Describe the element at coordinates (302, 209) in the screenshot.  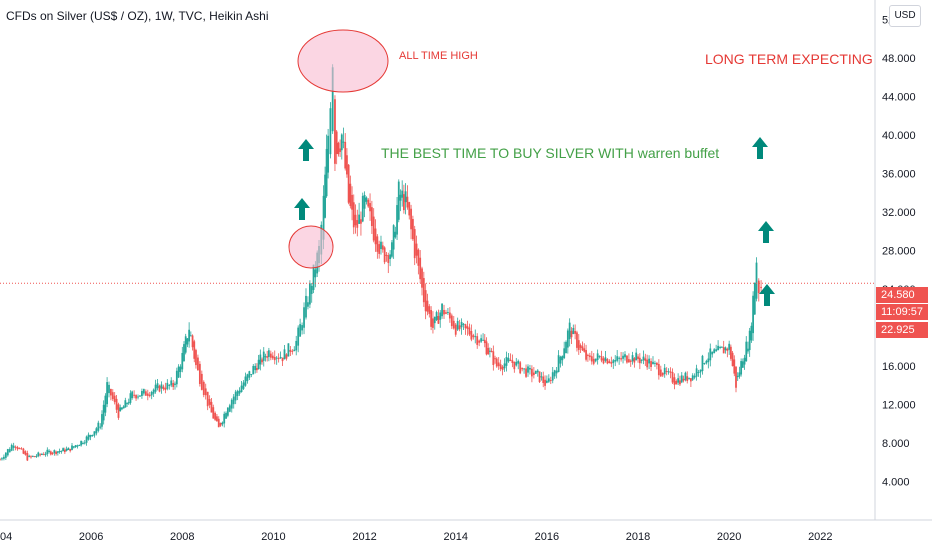
I see `up-arrow-icon` at that location.